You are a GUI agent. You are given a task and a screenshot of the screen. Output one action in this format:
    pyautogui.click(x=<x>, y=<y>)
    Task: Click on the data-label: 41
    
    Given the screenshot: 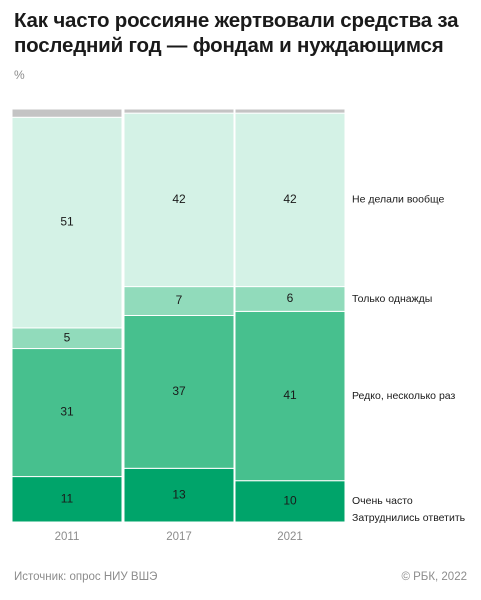 What is the action you would take?
    pyautogui.click(x=290, y=395)
    